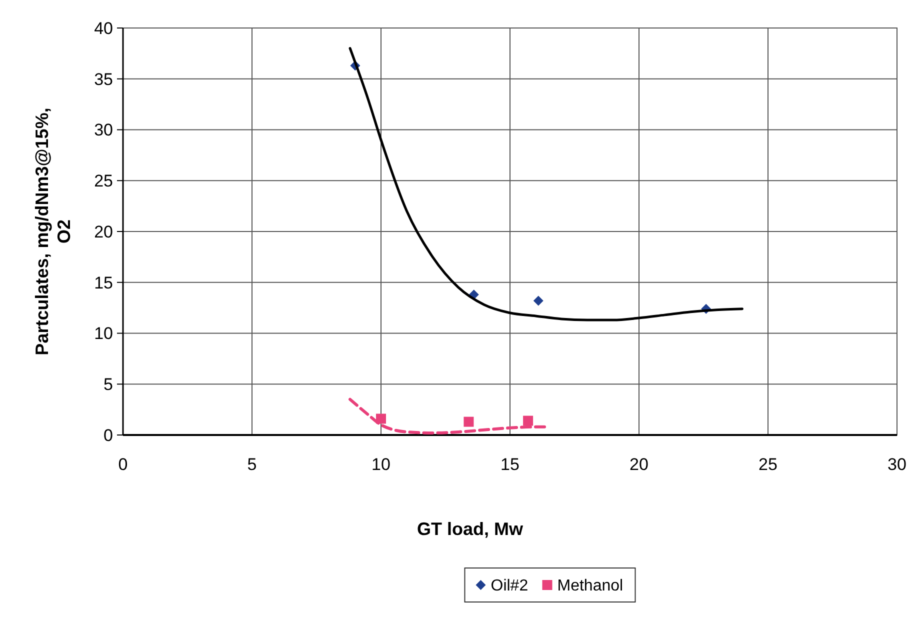 The width and height of the screenshot is (923, 621). Describe the element at coordinates (381, 464) in the screenshot. I see `x-tick-label: 10` at that location.